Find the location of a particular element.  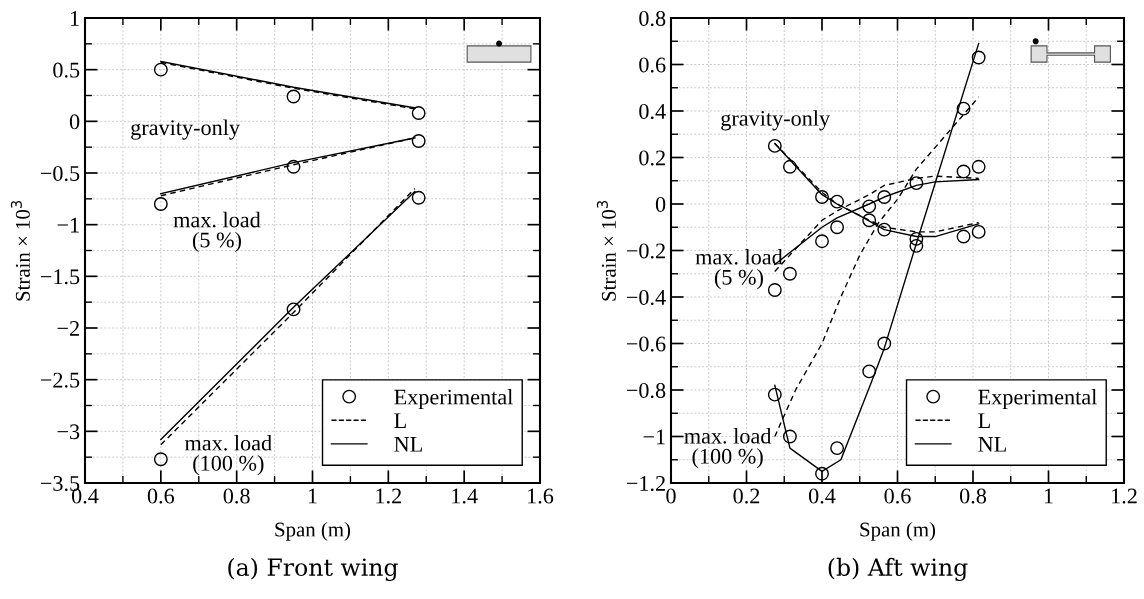

y-tick-label: 0.2 is located at coordinates (652, 158).